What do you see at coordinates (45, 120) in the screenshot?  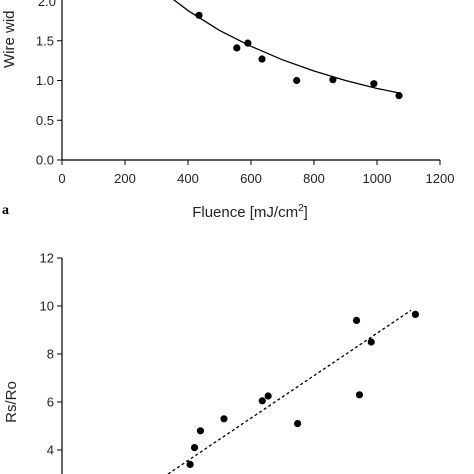 I see `y-tick-label: 0.5` at bounding box center [45, 120].